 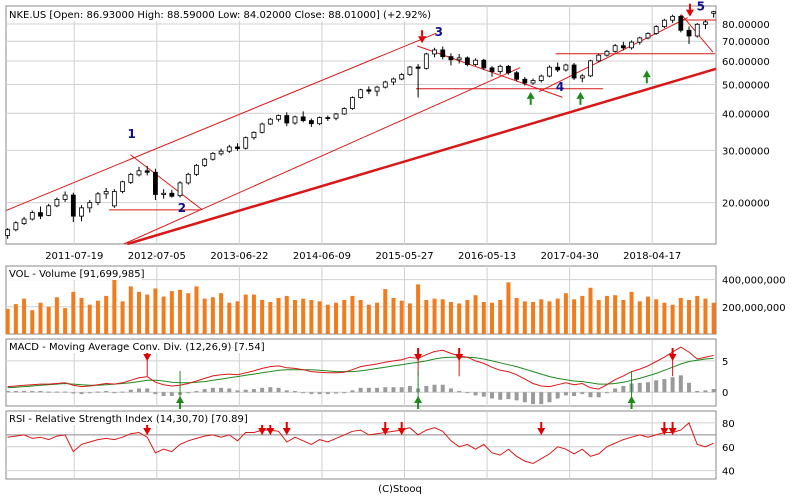 I want to click on wave-label: 4, so click(x=560, y=87).